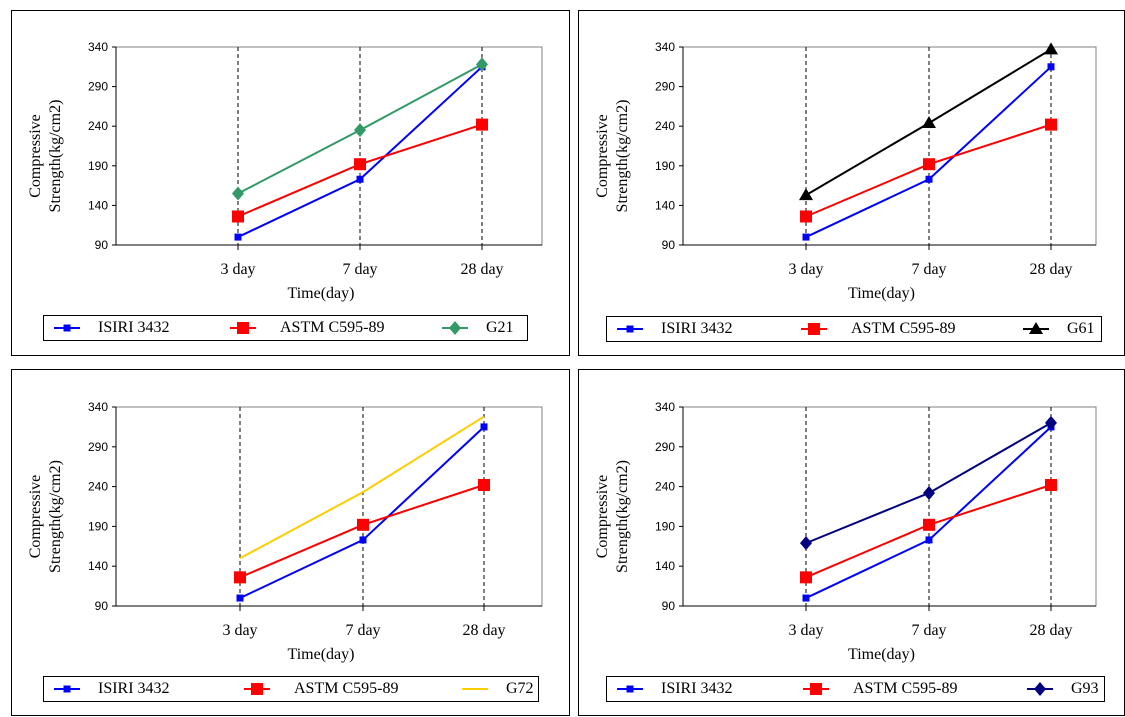 The width and height of the screenshot is (1125, 717). Describe the element at coordinates (520, 688) in the screenshot. I see `legend-label: G72` at that location.